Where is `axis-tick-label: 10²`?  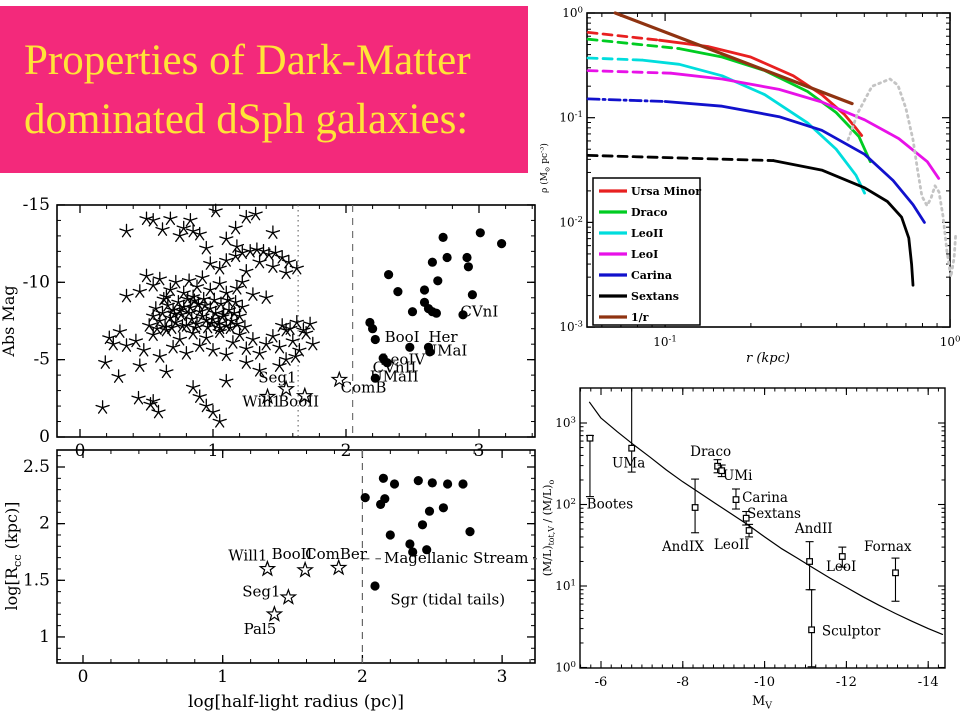 axis-tick-label: 10² is located at coordinates (565, 504).